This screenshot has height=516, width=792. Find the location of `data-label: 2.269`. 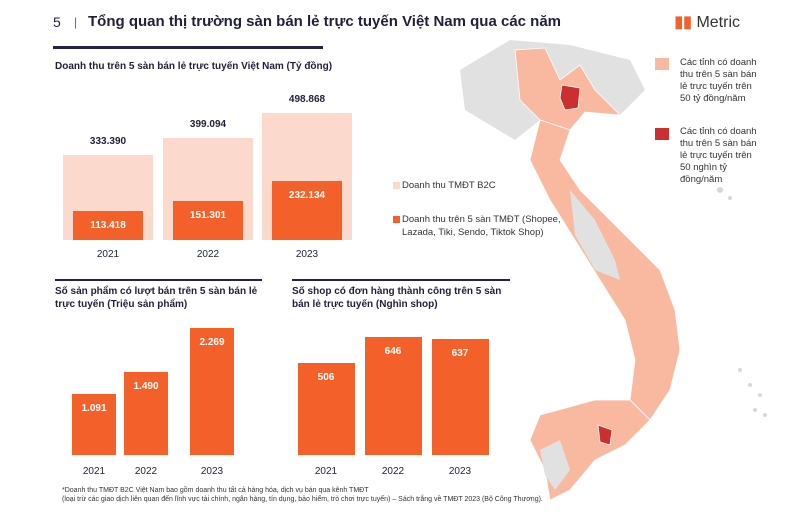

data-label: 2.269 is located at coordinates (212, 342).